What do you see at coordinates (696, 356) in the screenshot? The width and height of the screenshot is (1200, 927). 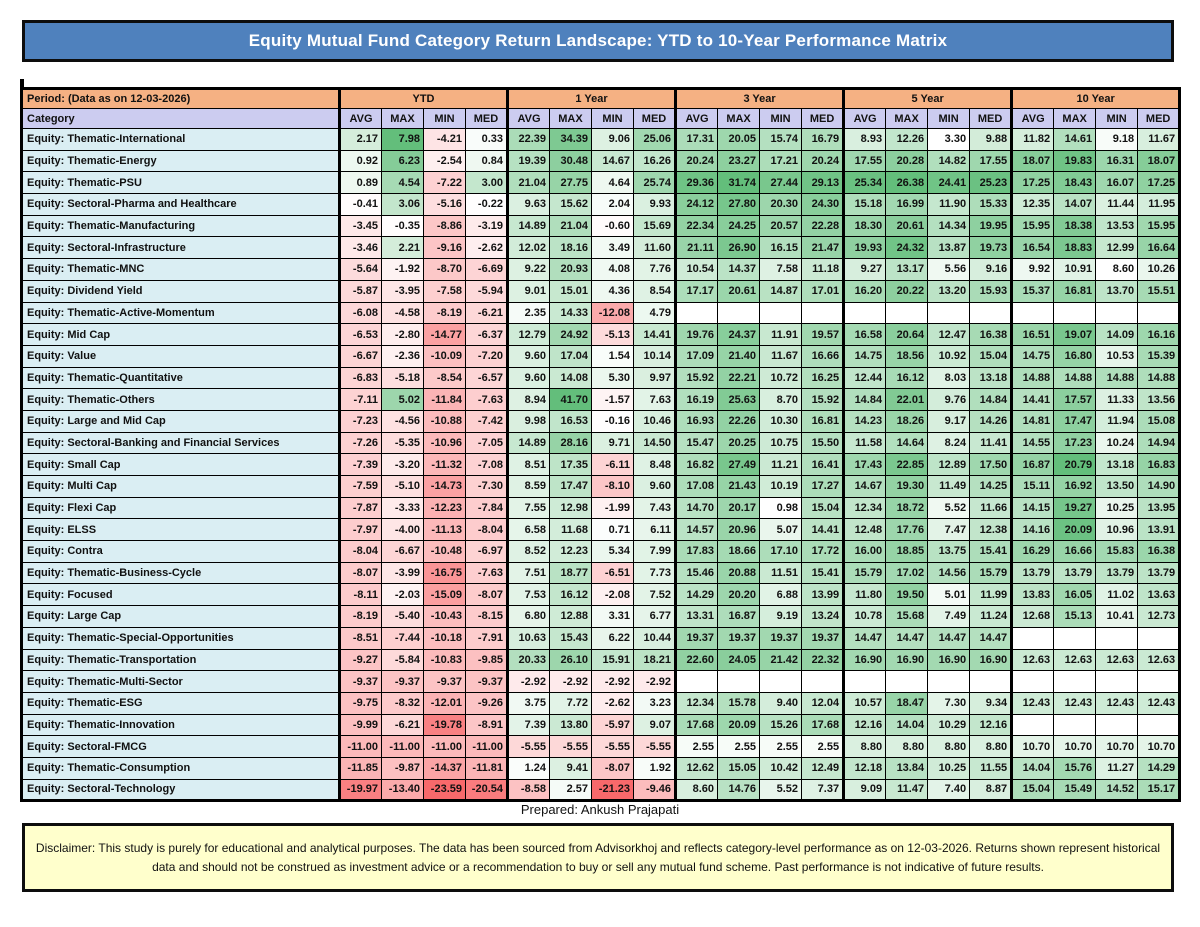 I see `value-cell: 17.09` at bounding box center [696, 356].